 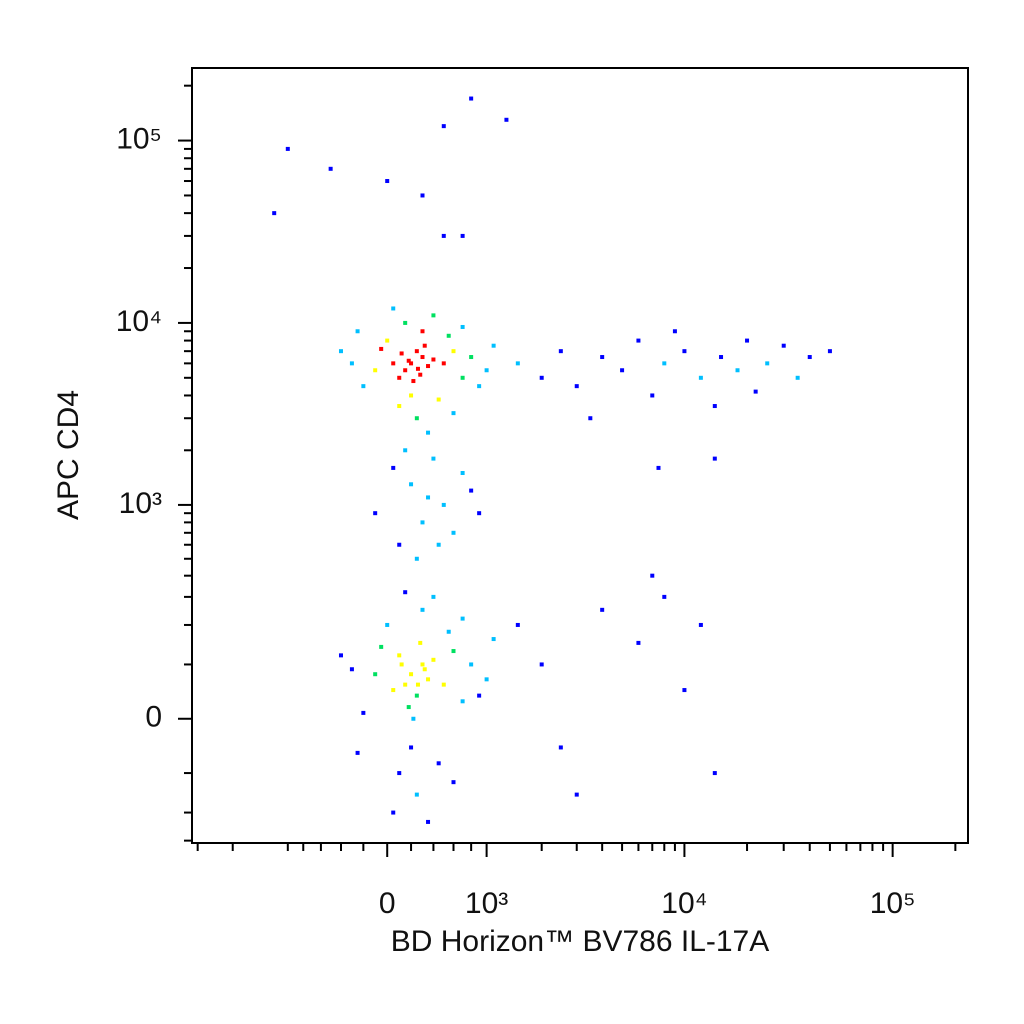 What do you see at coordinates (140, 503) in the screenshot?
I see `y-tick-label: 10³` at bounding box center [140, 503].